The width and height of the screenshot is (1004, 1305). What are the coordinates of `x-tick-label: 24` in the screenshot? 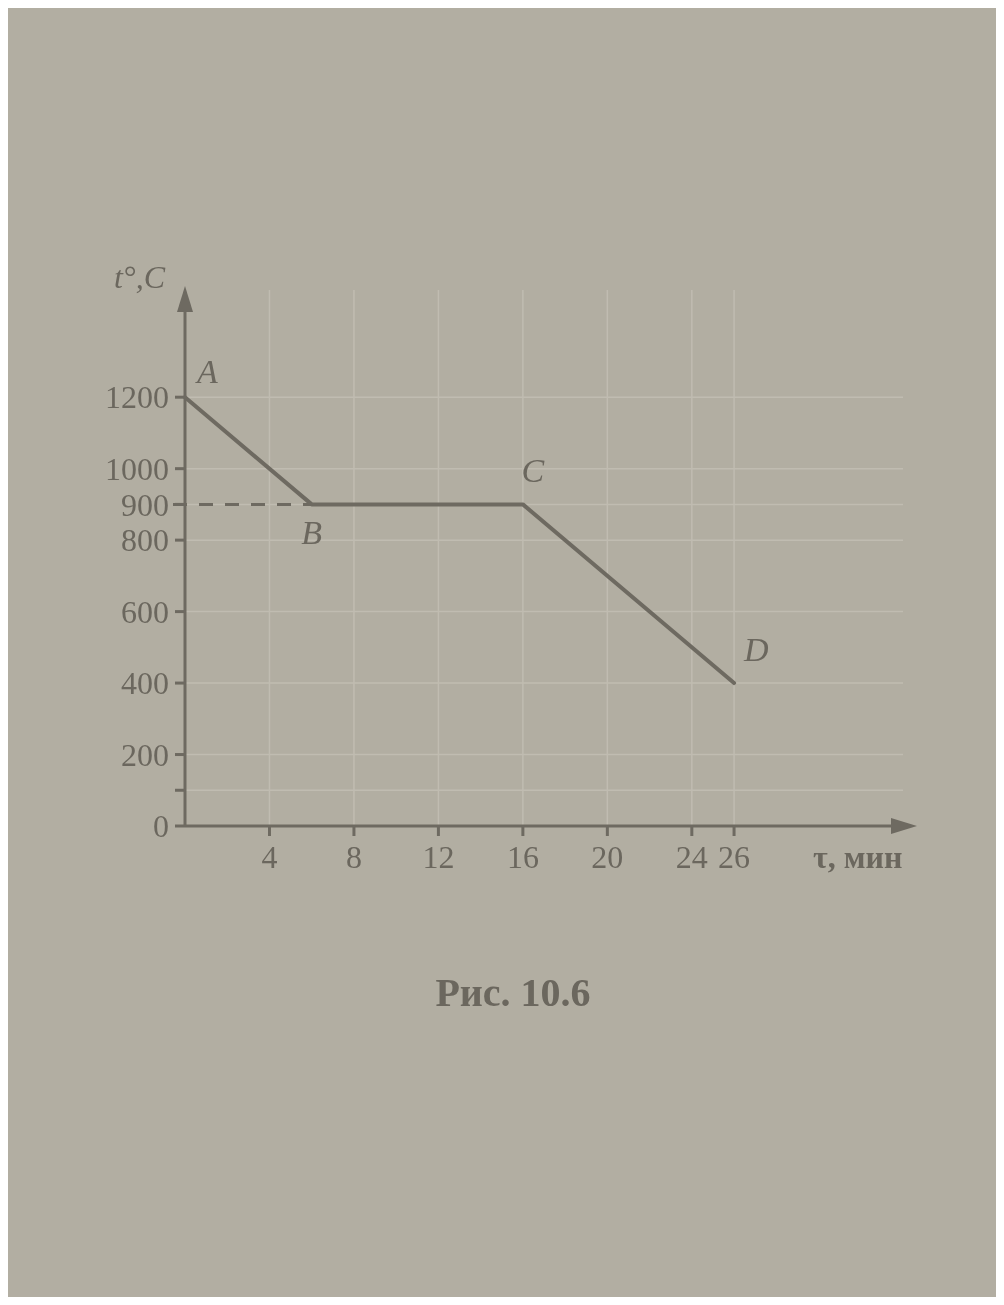 It's located at (691, 857).